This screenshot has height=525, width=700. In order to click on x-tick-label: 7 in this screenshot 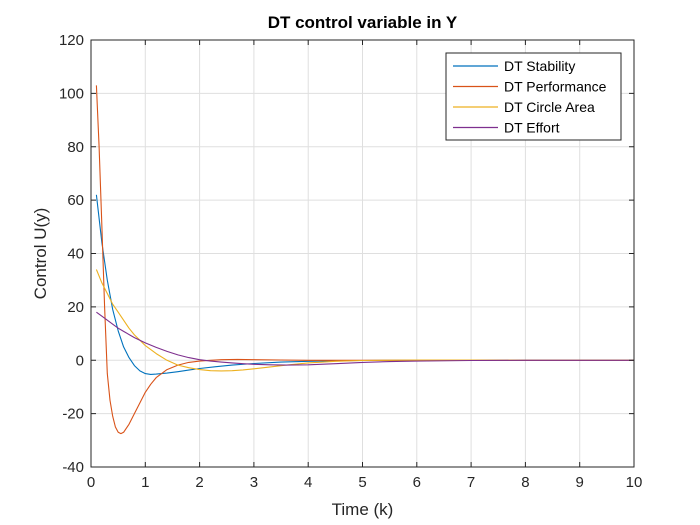, I will do `click(471, 482)`.